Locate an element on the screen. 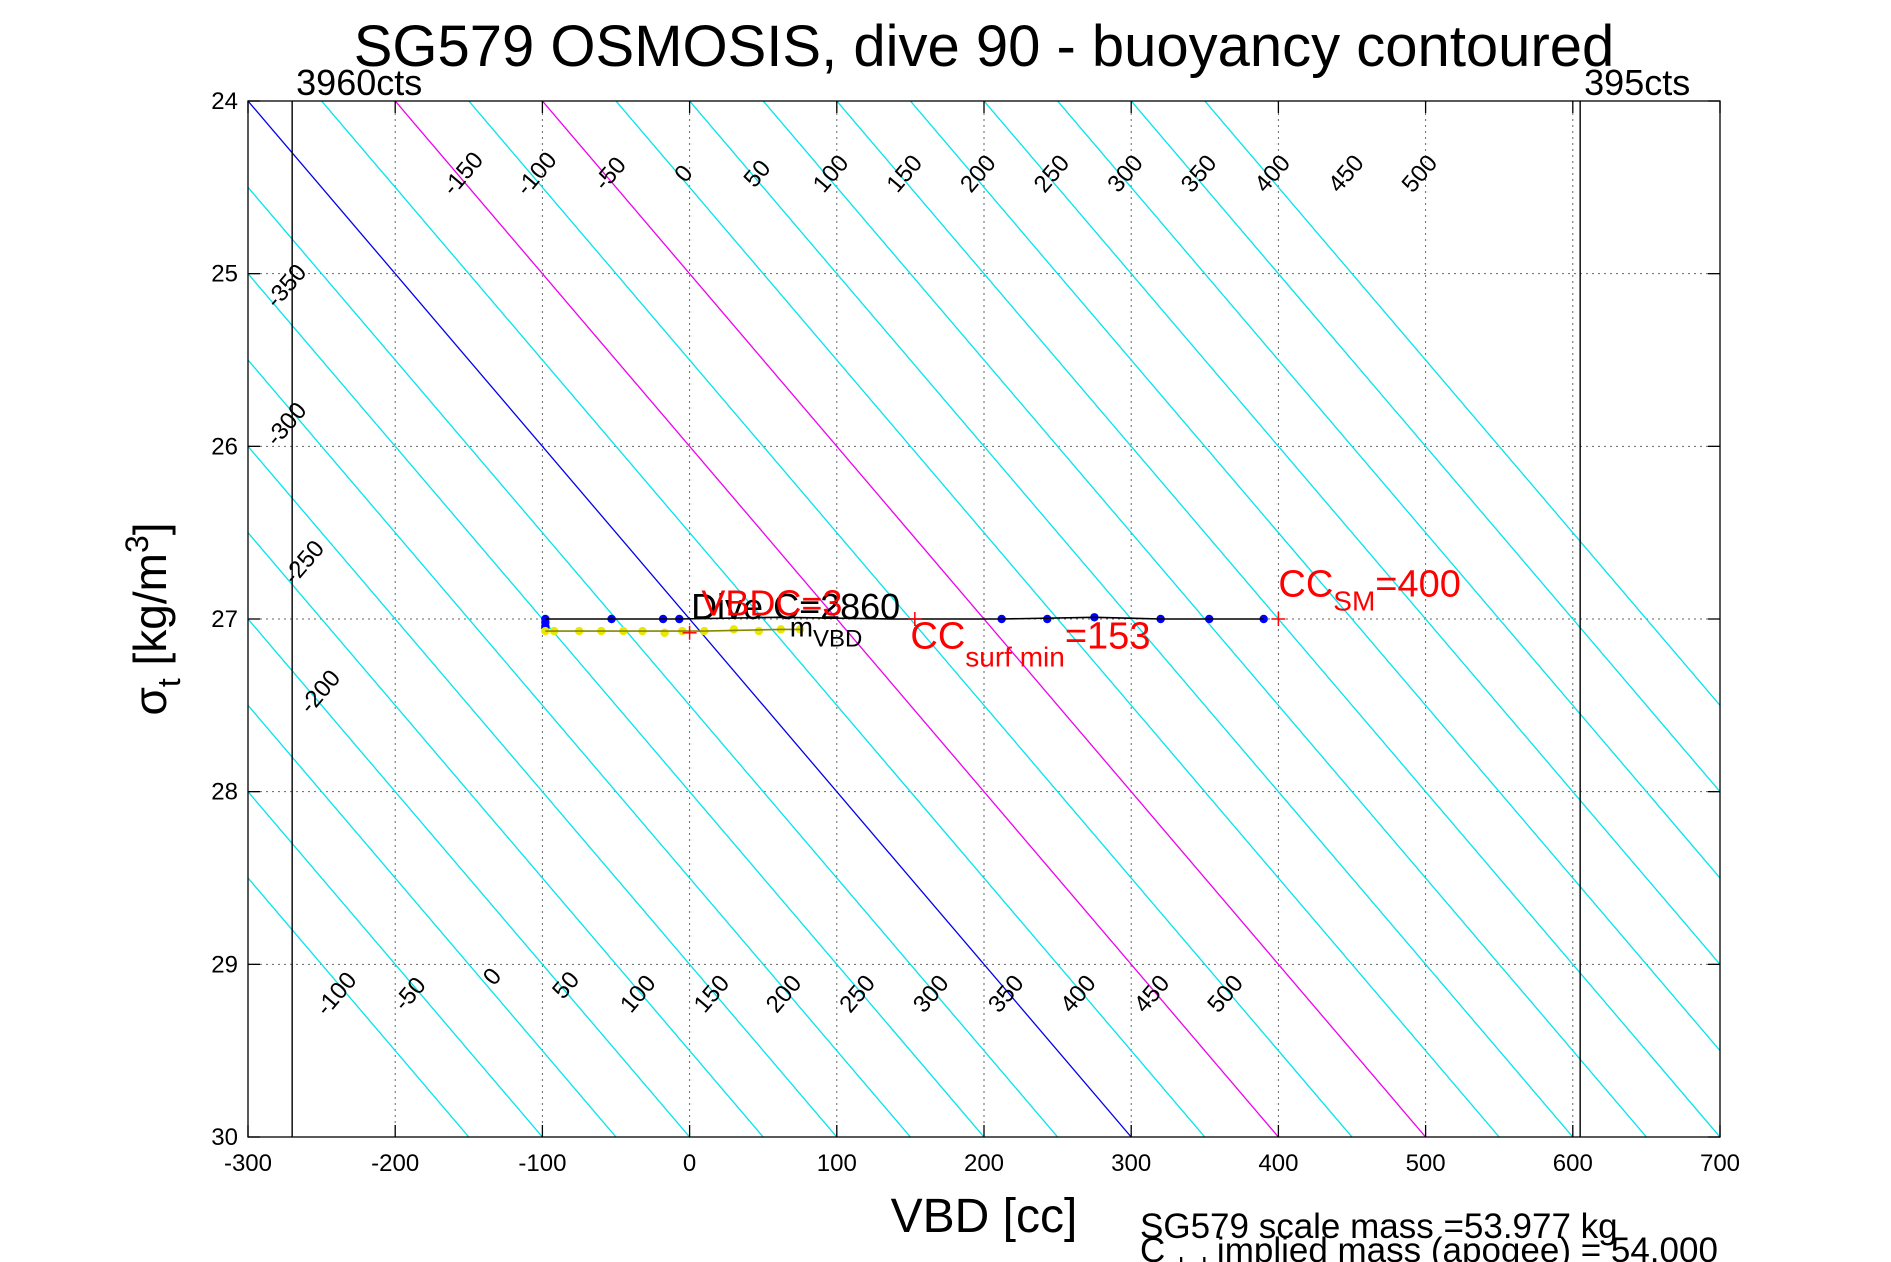 The width and height of the screenshot is (1891, 1262). x-tick-label: 200 is located at coordinates (984, 1163).